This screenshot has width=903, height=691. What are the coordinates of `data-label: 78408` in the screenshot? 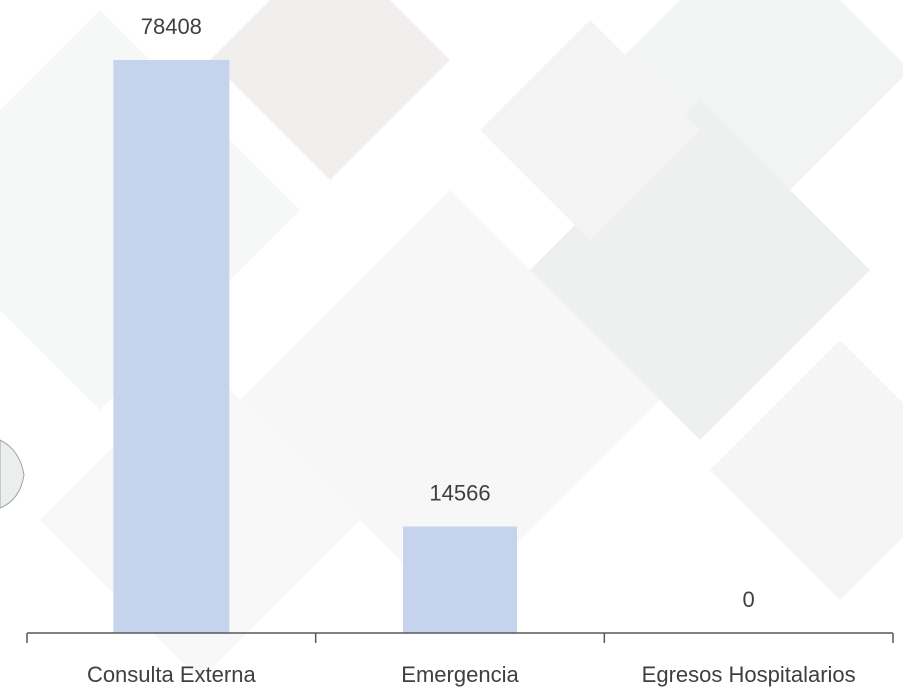 It's located at (171, 26).